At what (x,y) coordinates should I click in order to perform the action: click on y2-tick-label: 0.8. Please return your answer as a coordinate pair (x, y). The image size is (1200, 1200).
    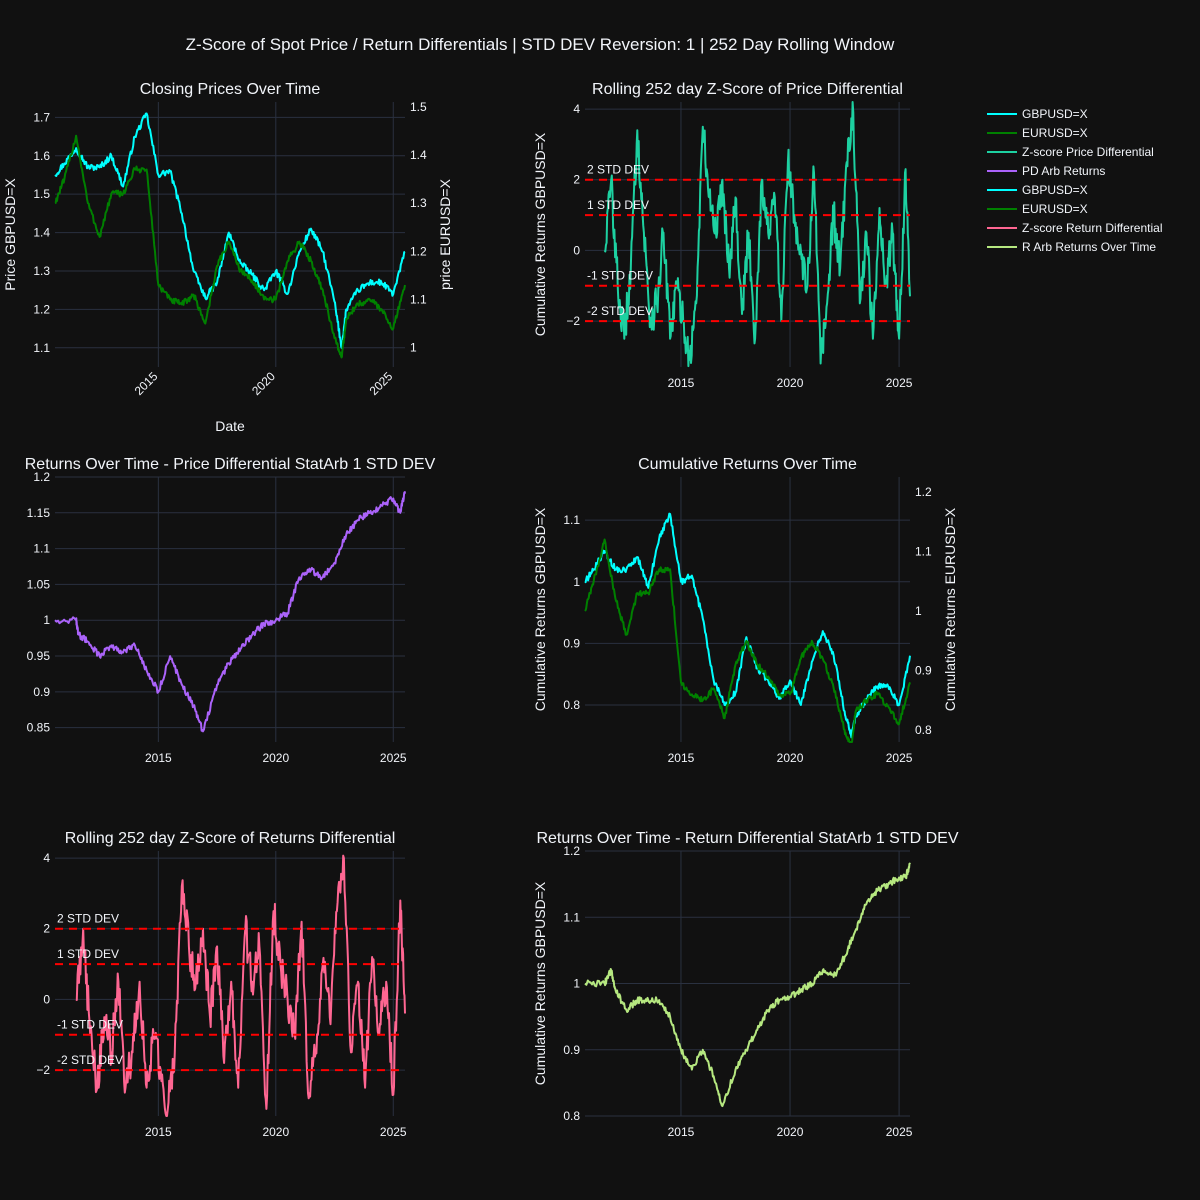
    Looking at the image, I should click on (923, 730).